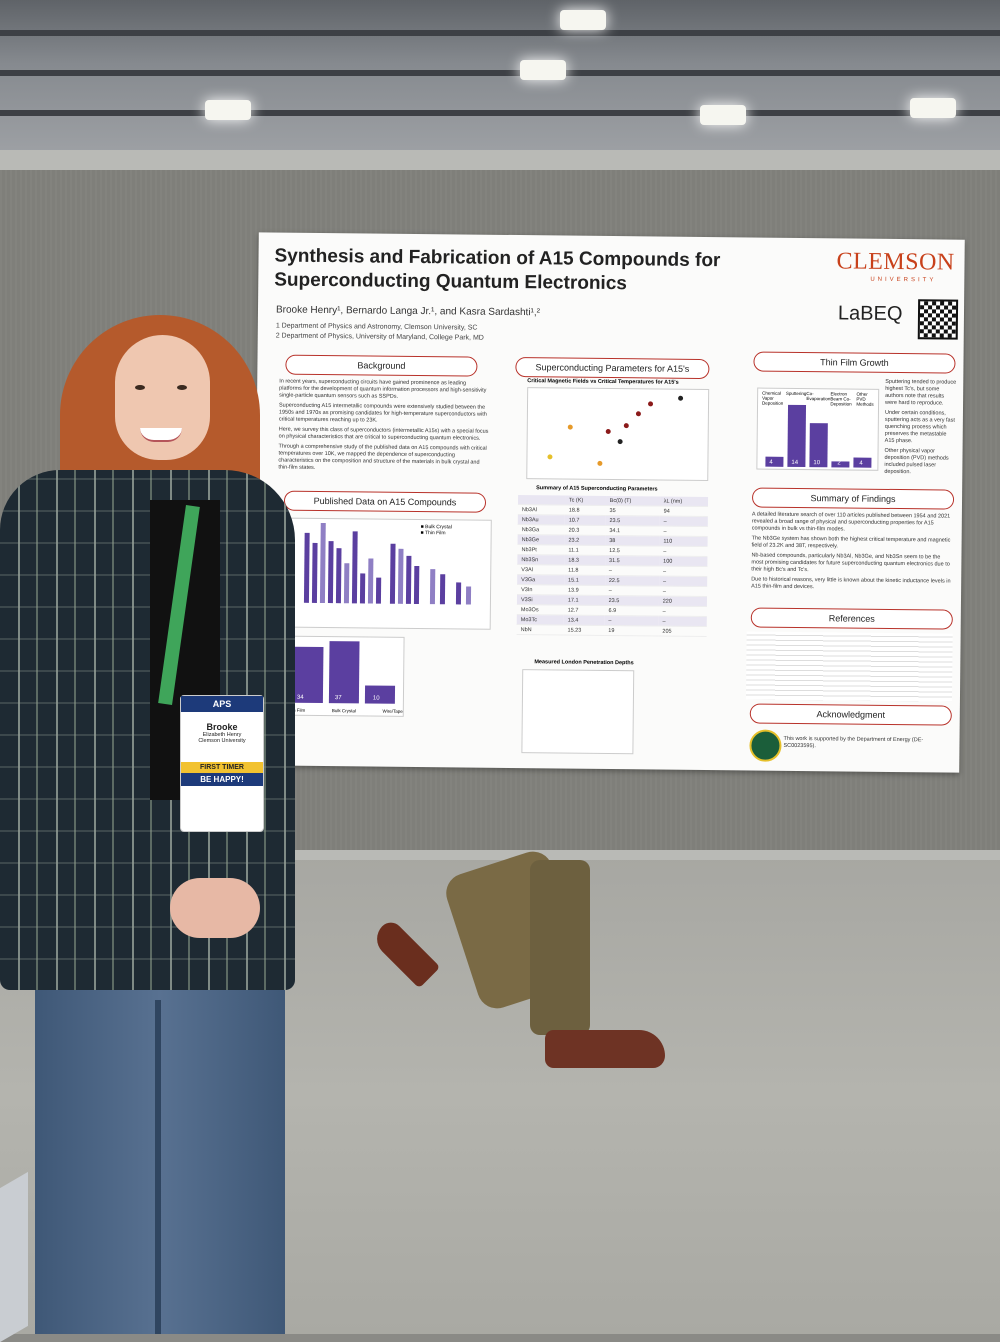  Describe the element at coordinates (222, 779) in the screenshot. I see `badge-be-happy: BE HAPPY!` at that location.